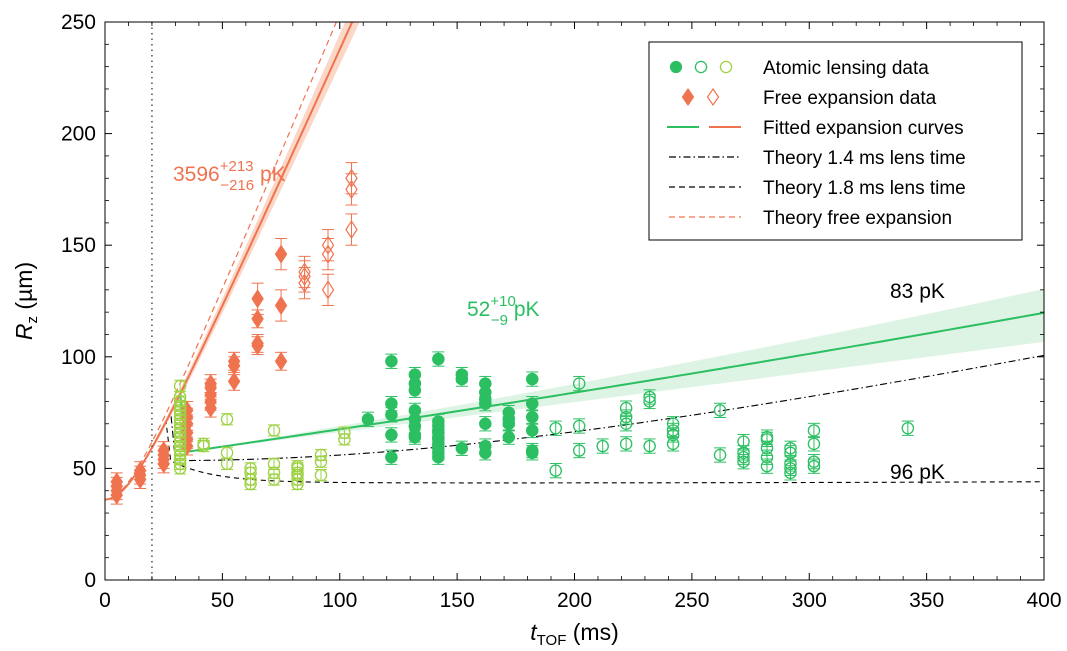 The image size is (1067, 651). What do you see at coordinates (835, 141) in the screenshot?
I see `legend-box` at bounding box center [835, 141].